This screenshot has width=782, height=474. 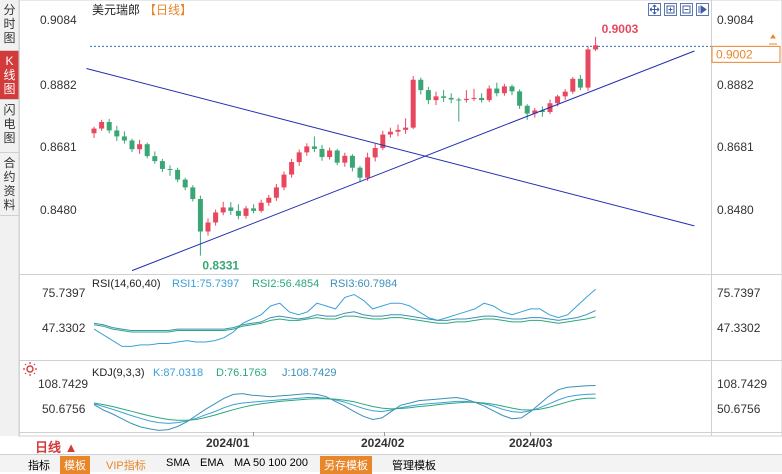 I want to click on ema-button: EMA, so click(x=212, y=463).